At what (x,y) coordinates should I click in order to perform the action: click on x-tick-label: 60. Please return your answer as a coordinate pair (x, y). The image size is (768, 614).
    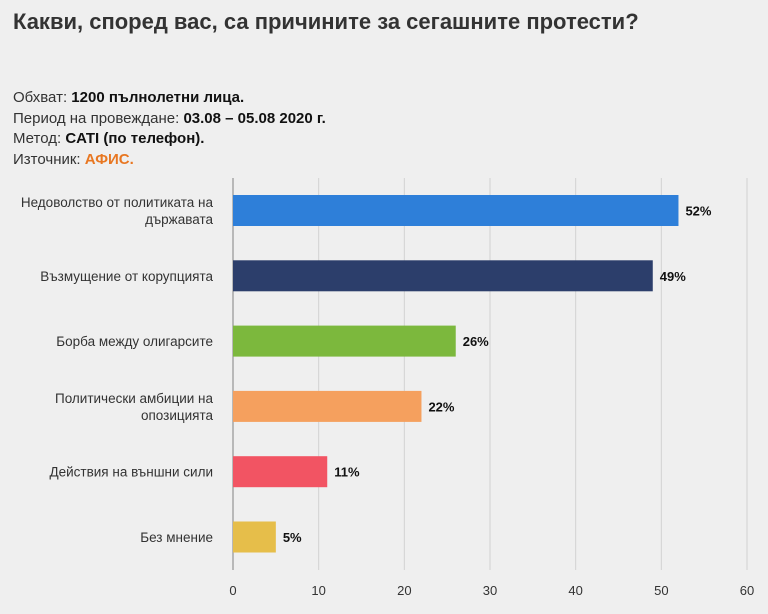
    Looking at the image, I should click on (747, 590).